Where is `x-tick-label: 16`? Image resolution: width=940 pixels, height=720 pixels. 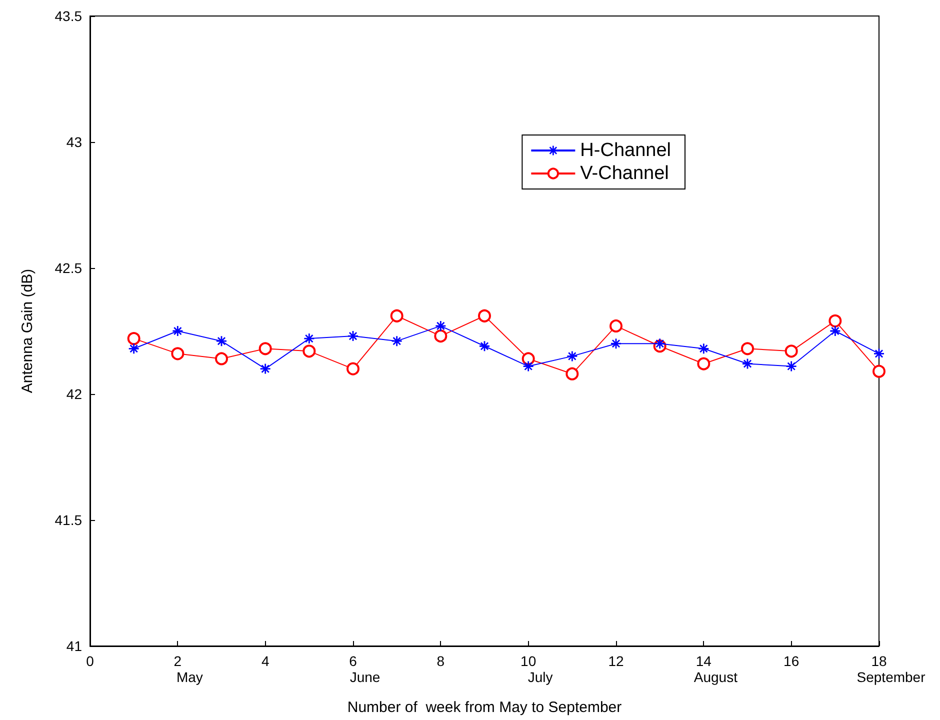 x-tick-label: 16 is located at coordinates (792, 661).